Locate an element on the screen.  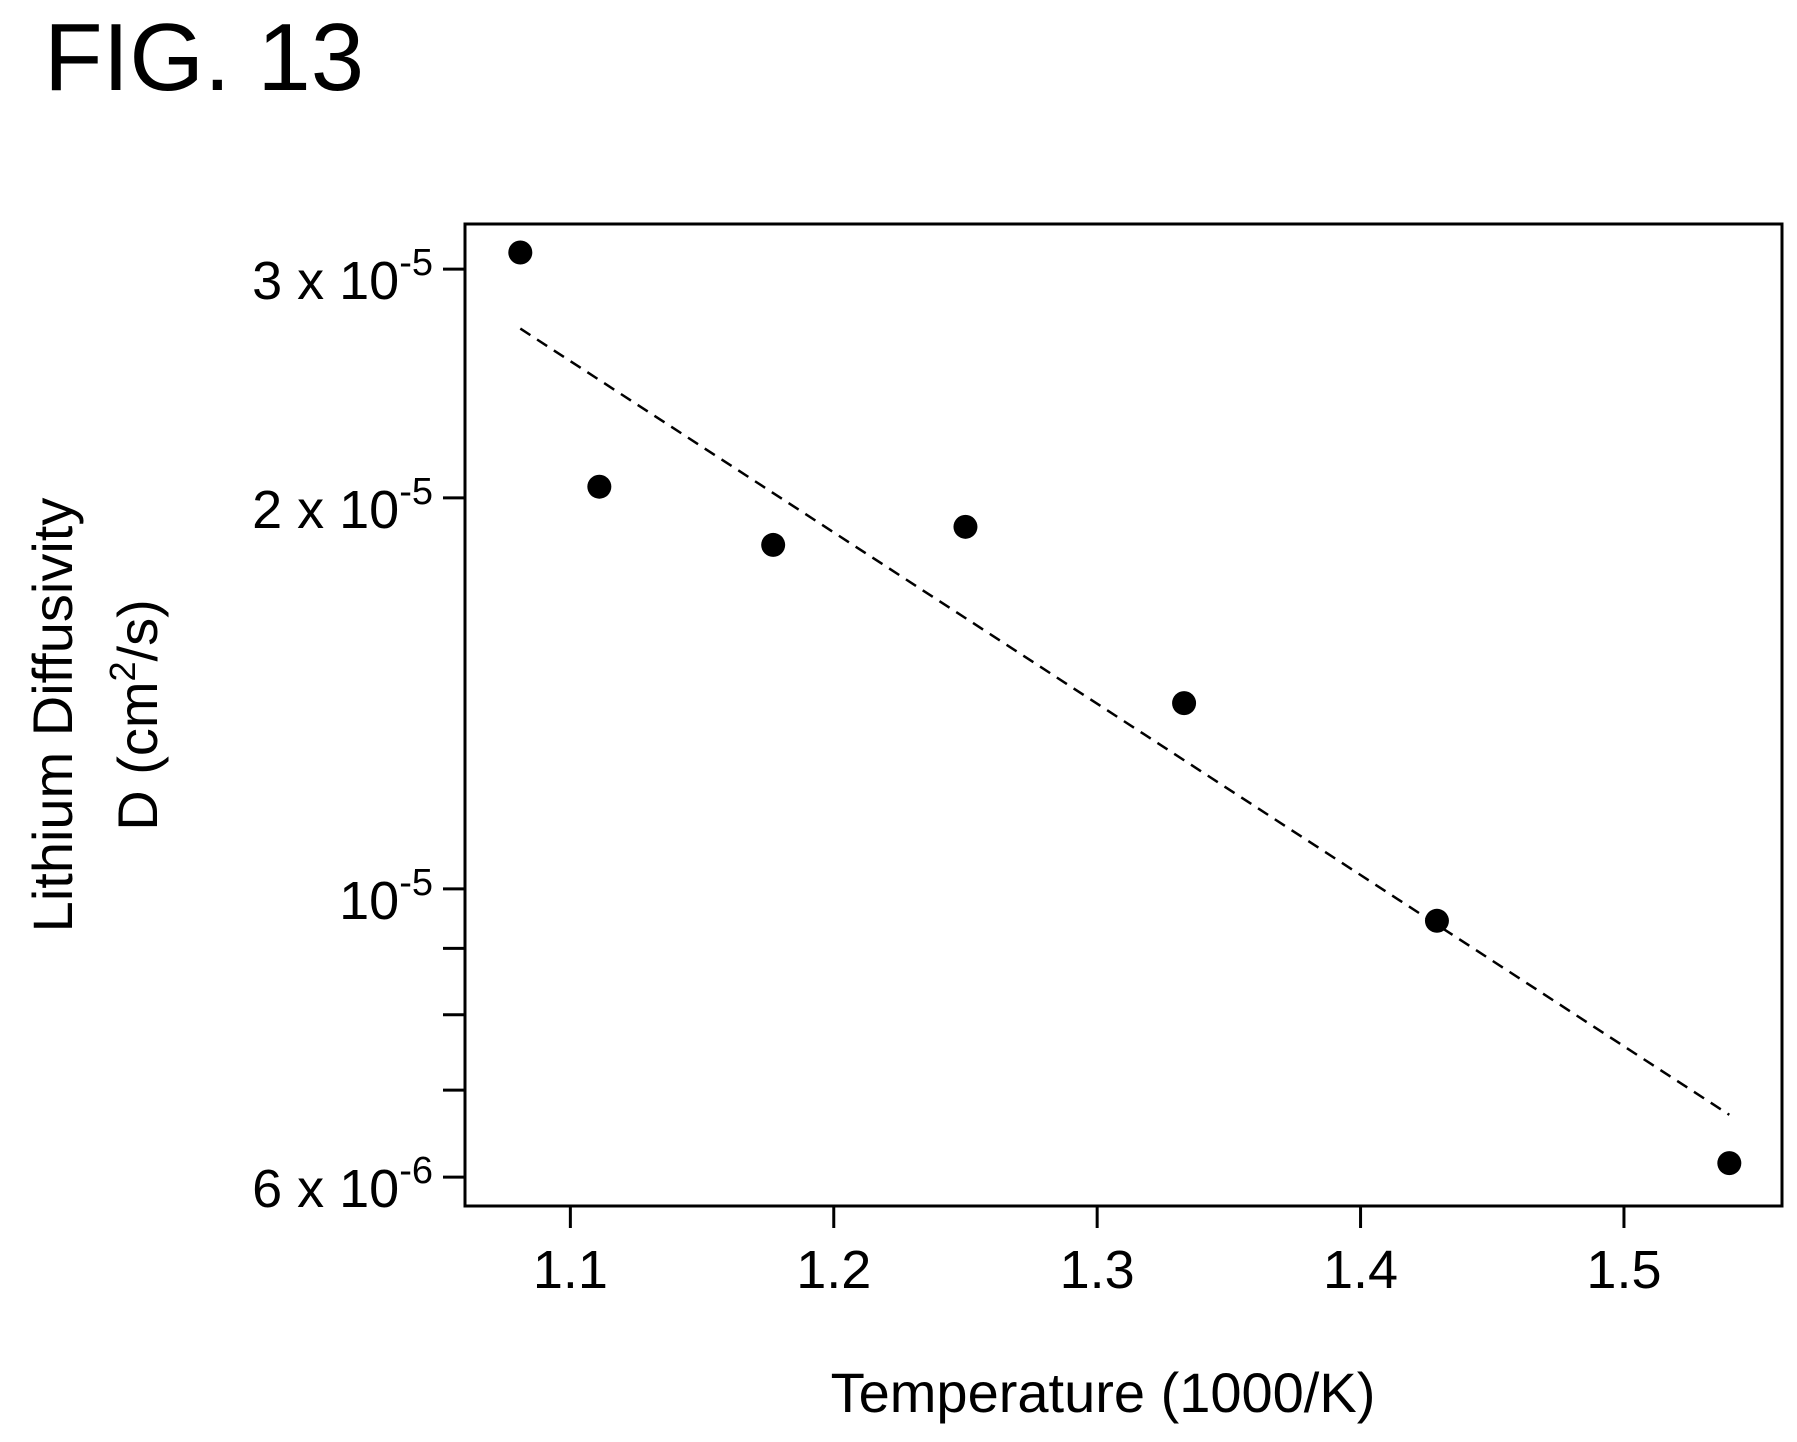
y-tick-label: 6 x 10⁻⁶ is located at coordinates (342, 1184).